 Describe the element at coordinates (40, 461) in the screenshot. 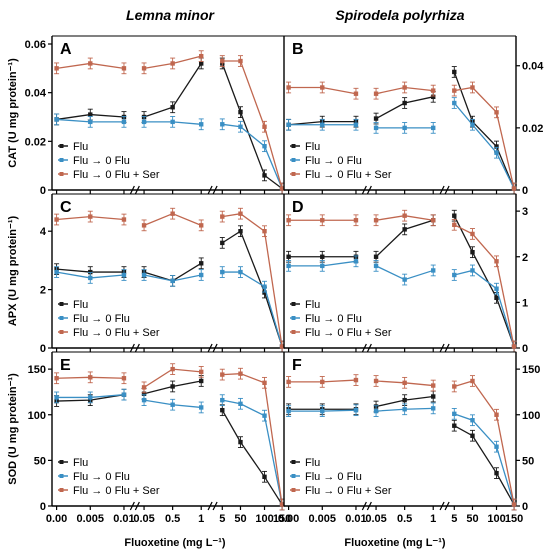

I see `y-tick-label: 50` at that location.